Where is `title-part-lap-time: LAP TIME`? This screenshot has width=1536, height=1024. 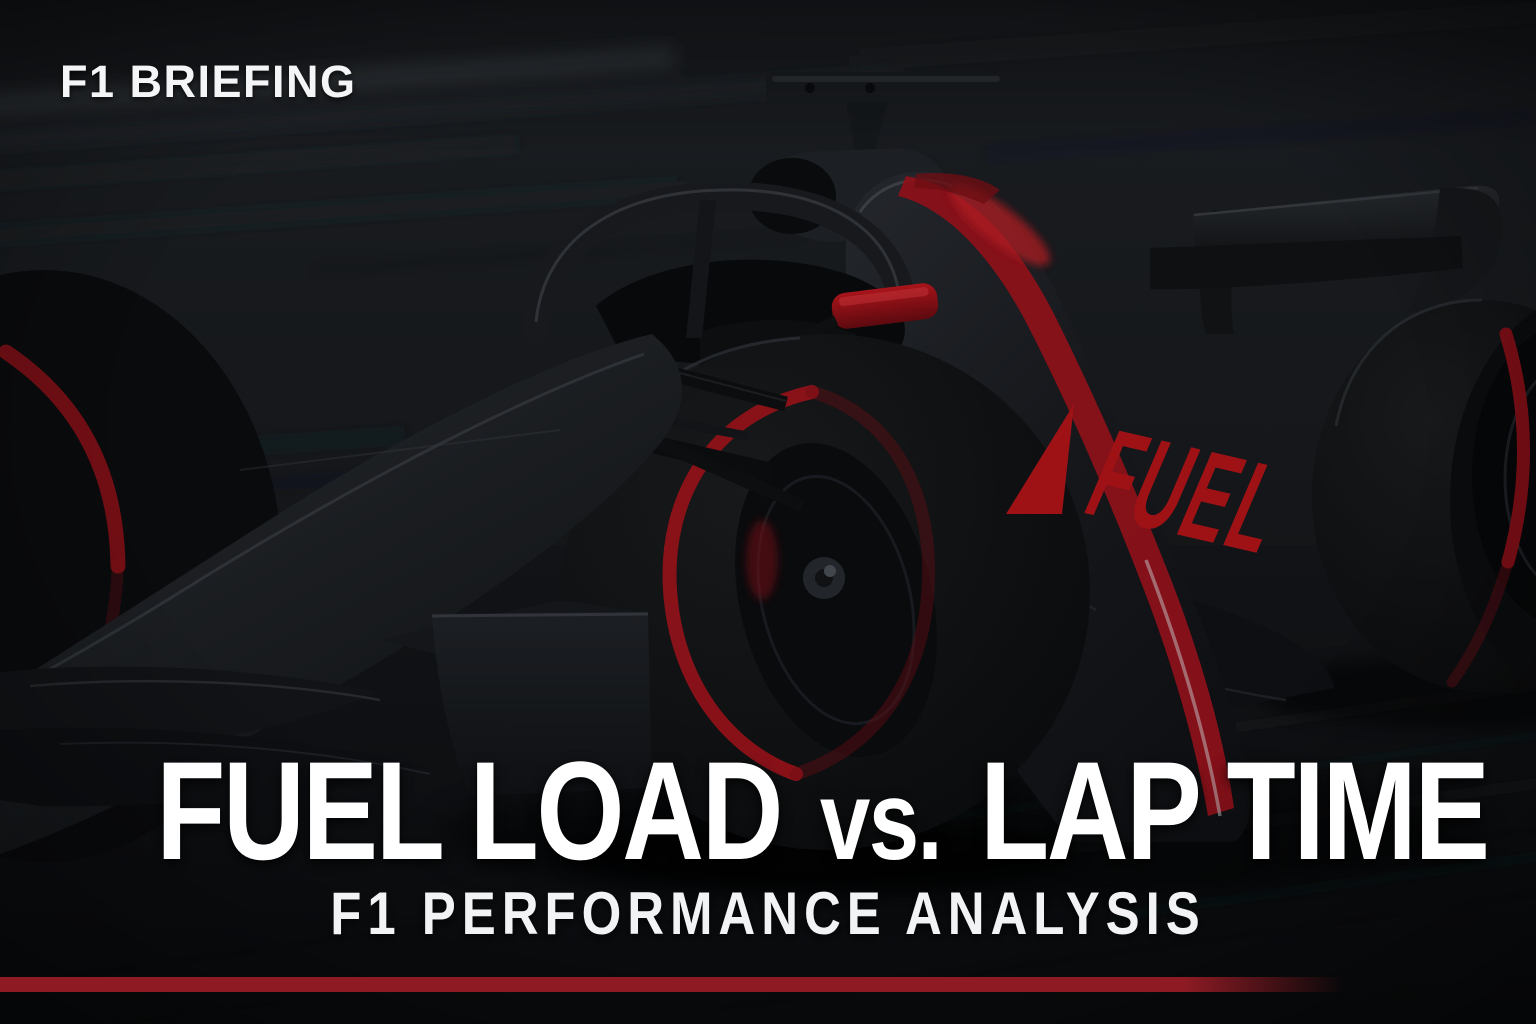
title-part-lap-time: LAP TIME is located at coordinates (1234, 810).